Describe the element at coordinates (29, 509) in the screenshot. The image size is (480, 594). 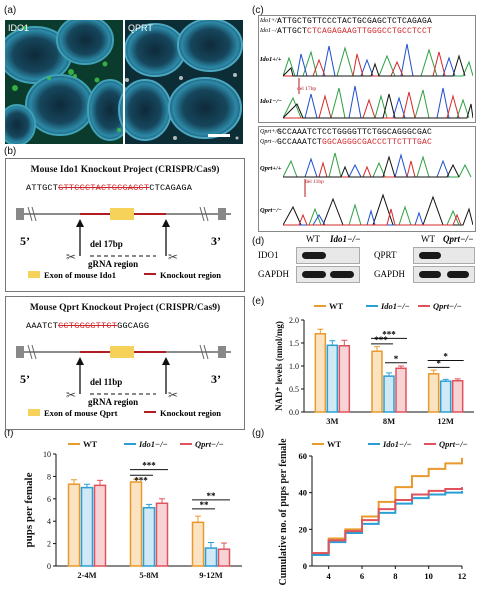
I see `y-axis-label: pups per female` at that location.